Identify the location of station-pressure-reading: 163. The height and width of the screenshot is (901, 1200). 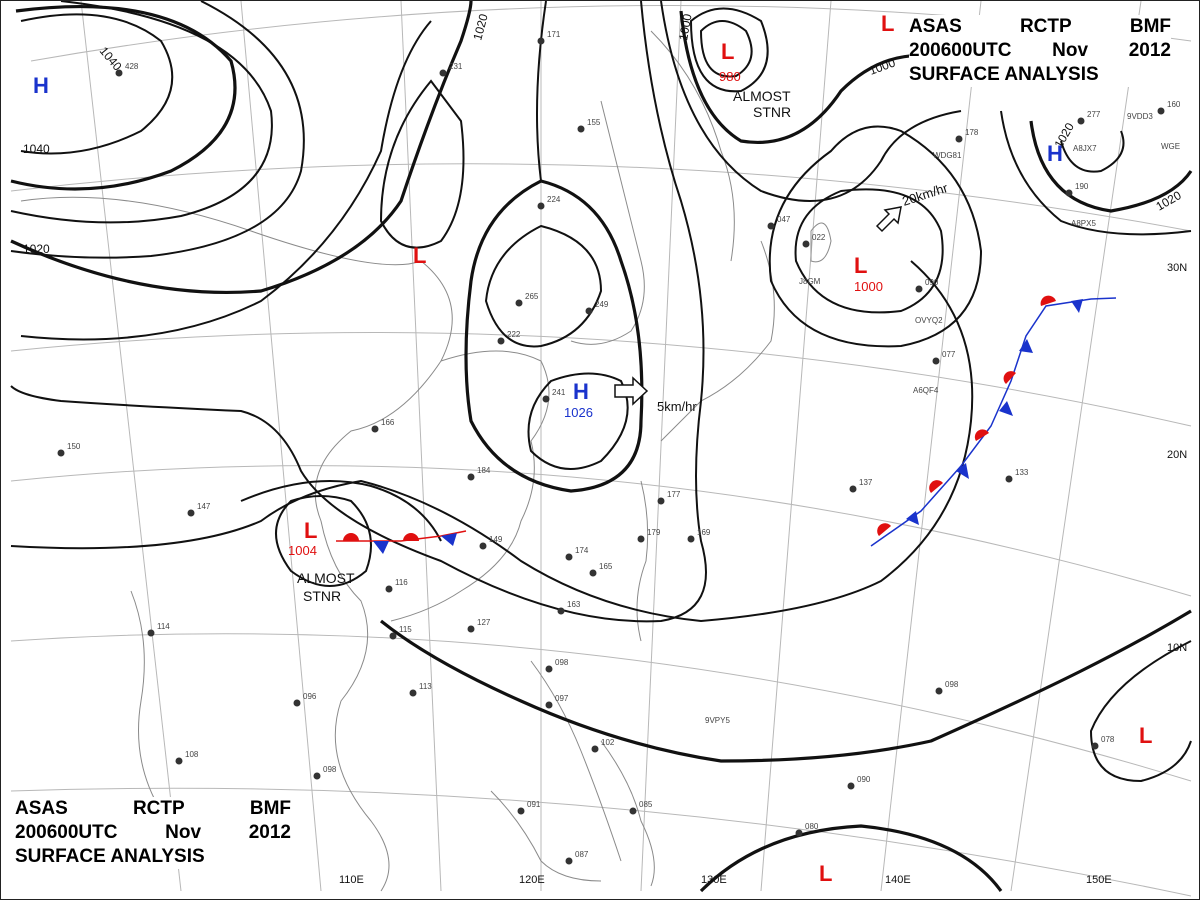
(574, 604).